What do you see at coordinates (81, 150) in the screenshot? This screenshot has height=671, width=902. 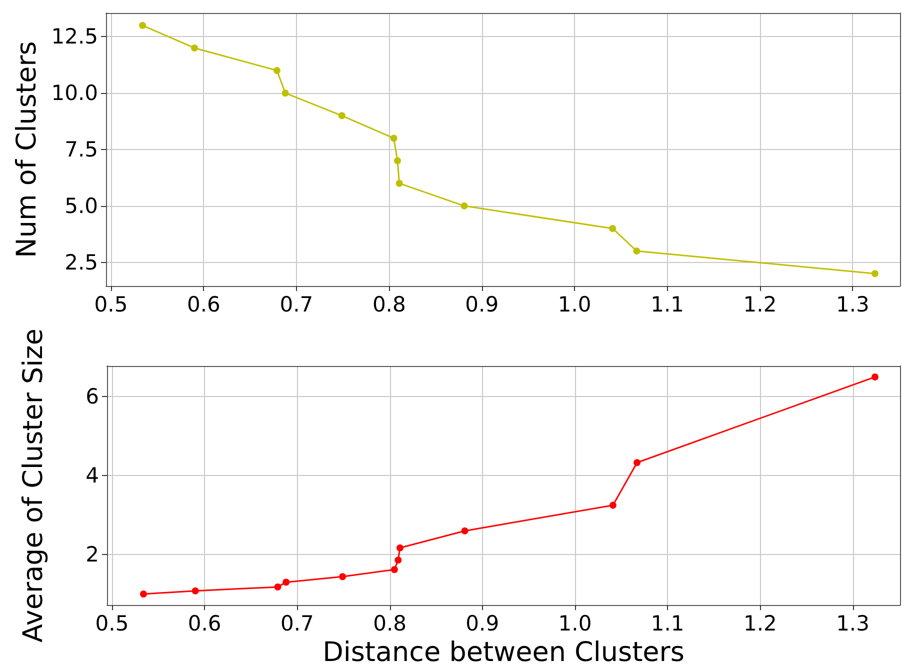 I see `y-tick-label: 7.5` at bounding box center [81, 150].